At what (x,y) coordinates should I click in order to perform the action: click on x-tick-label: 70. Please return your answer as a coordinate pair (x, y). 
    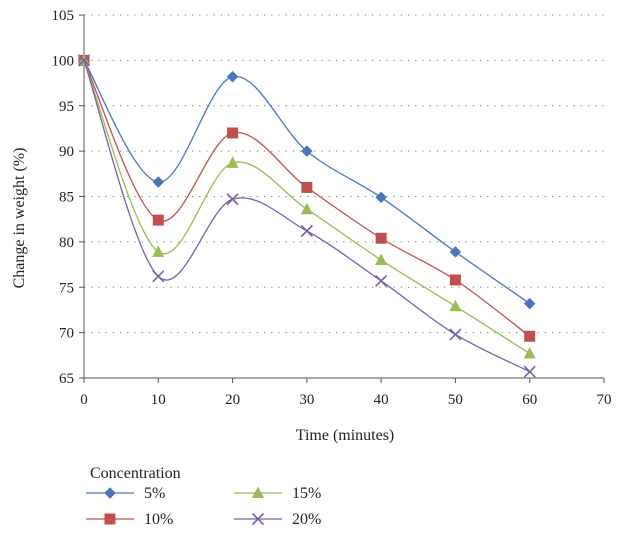
    Looking at the image, I should click on (604, 400).